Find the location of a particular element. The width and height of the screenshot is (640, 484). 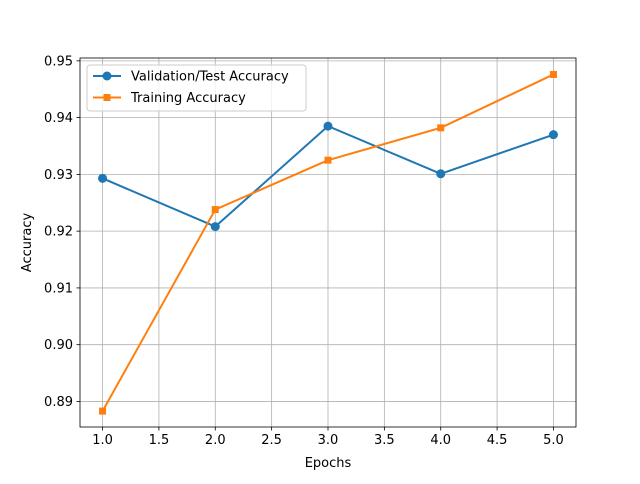

x-tick-label: 1.5 is located at coordinates (159, 440).